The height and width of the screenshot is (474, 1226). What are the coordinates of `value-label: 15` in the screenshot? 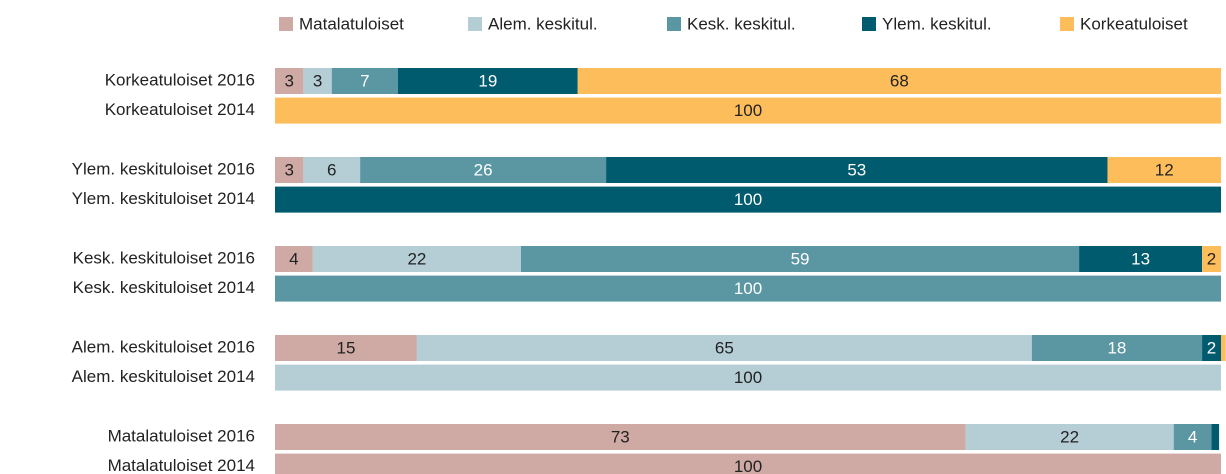 It's located at (345, 347).